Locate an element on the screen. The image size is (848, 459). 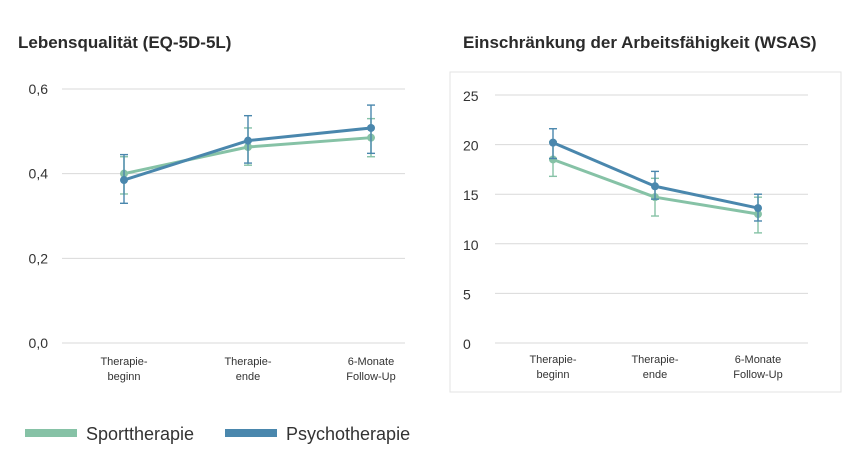
legend-label-sporttherapie: Sporttherapie is located at coordinates (140, 434).